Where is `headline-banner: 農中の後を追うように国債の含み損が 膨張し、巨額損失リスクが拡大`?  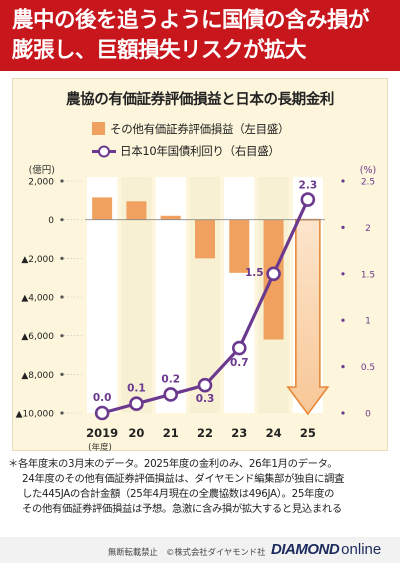
headline-banner: 農中の後を追うように国債の含み損が 膨張し、巨額損失リスクが拡大 is located at coordinates (200, 35).